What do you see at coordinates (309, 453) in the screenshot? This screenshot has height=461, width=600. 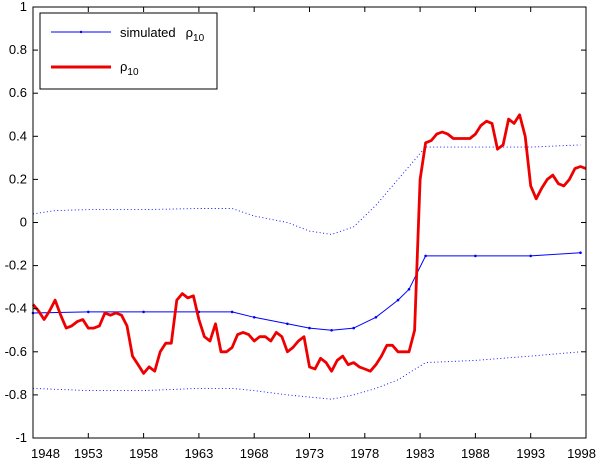 I see `x-tick-label-5: 1973` at bounding box center [309, 453].